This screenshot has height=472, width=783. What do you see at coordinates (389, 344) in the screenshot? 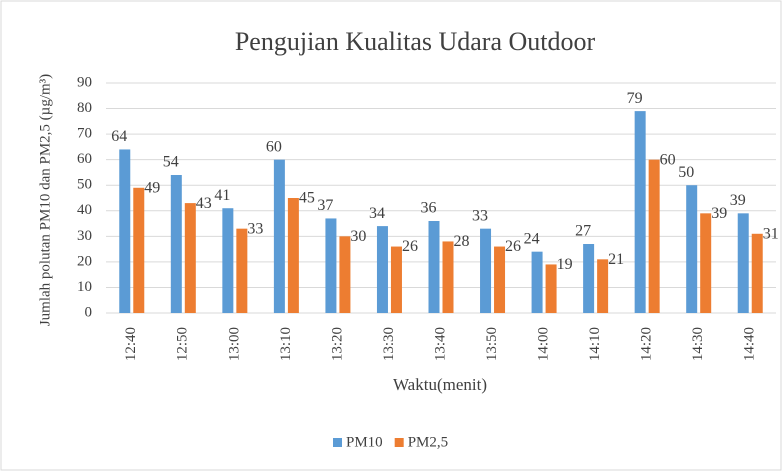
I see `x-tick-label: 13:30` at bounding box center [389, 344].